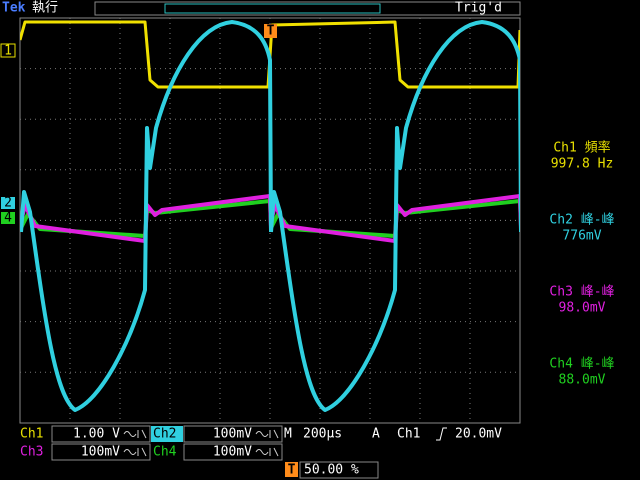  I want to click on ch2-scale-box, so click(233, 434).